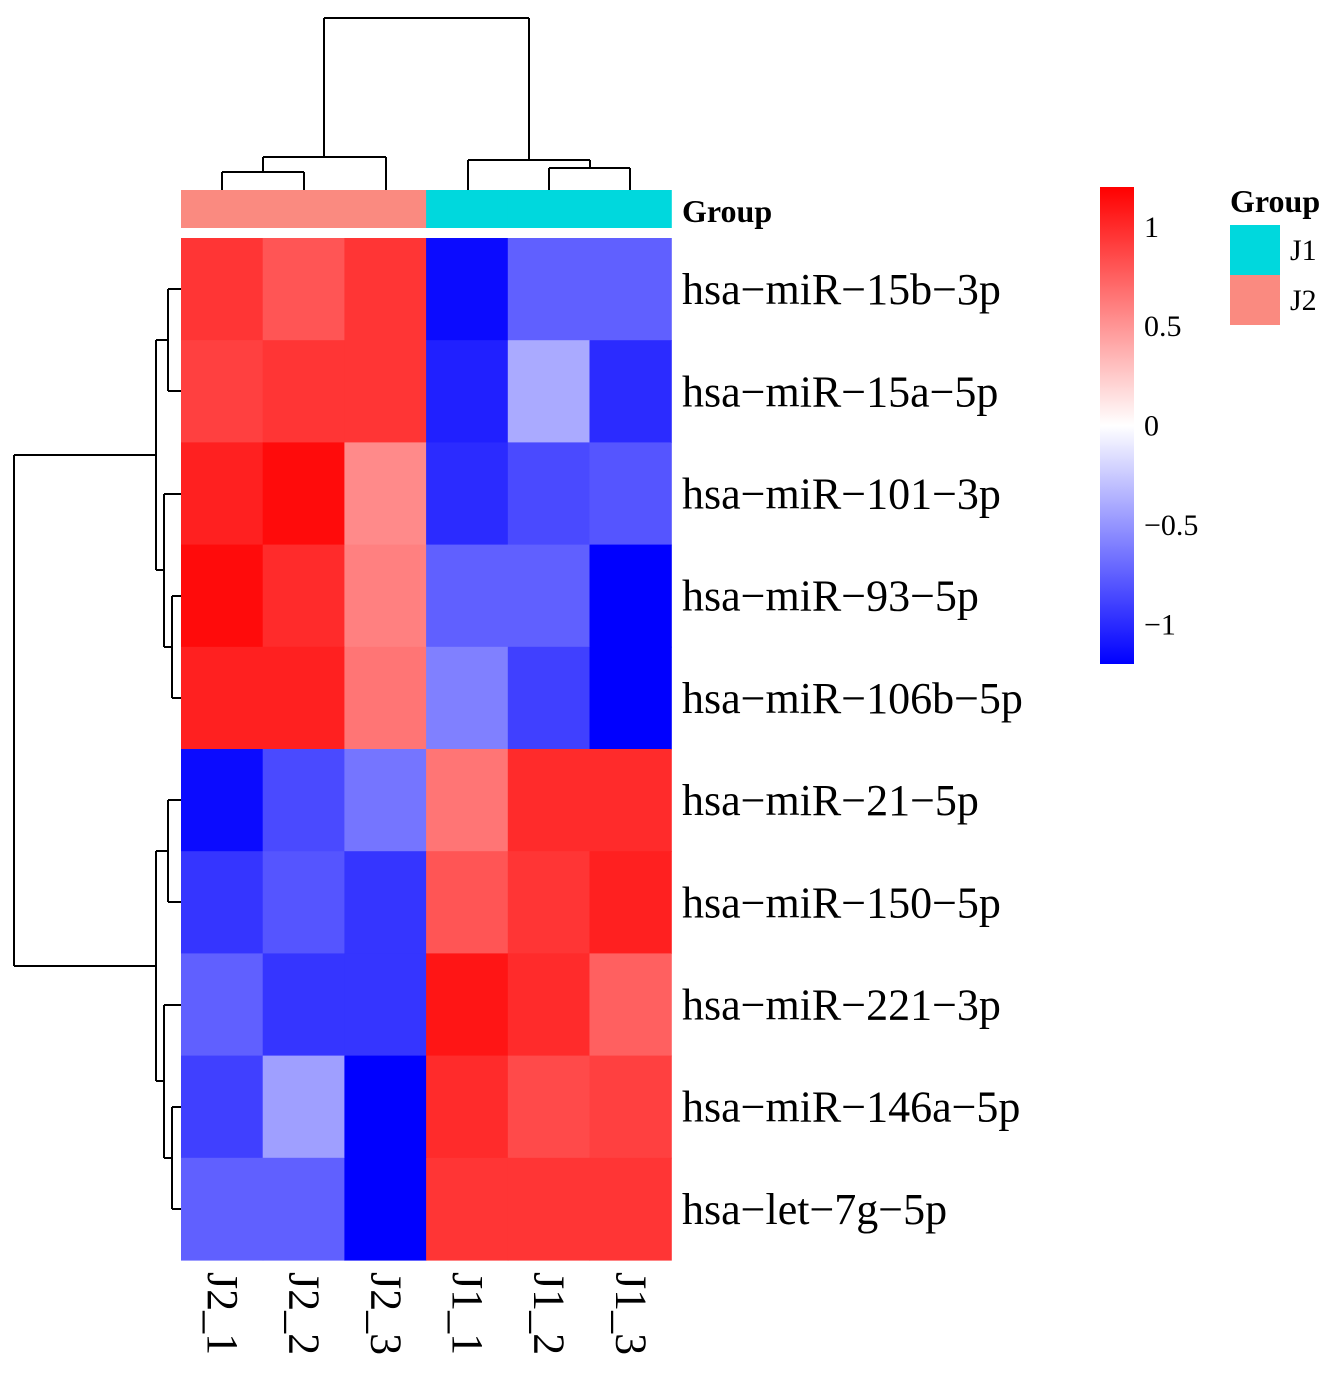 The height and width of the screenshot is (1380, 1343). Describe the element at coordinates (851, 1107) in the screenshot. I see `row-label: hsa−miR−146a−5p` at that location.